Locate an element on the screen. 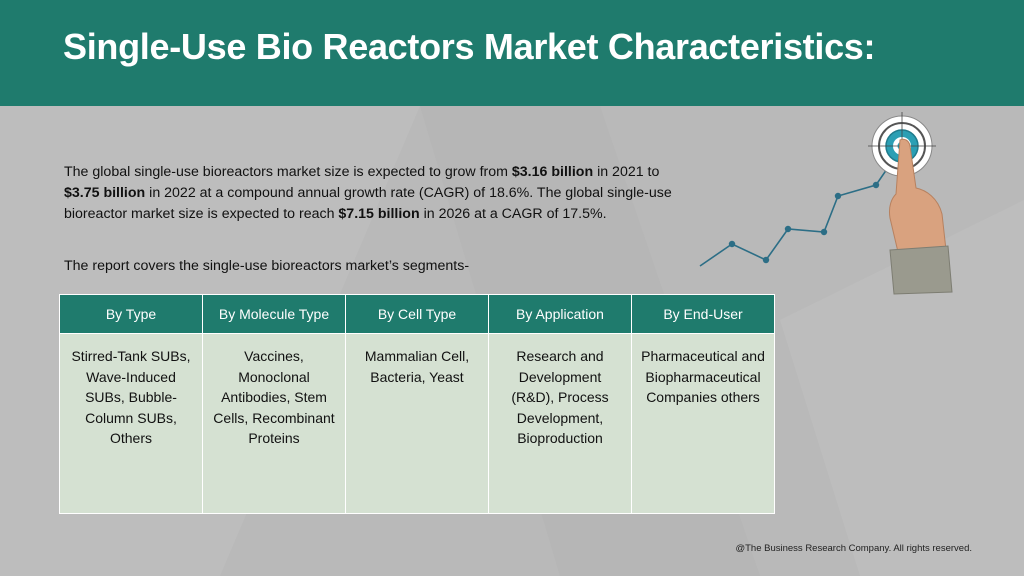 Image resolution: width=1024 pixels, height=576 pixels. value-2021: $3.16 billion is located at coordinates (552, 172).